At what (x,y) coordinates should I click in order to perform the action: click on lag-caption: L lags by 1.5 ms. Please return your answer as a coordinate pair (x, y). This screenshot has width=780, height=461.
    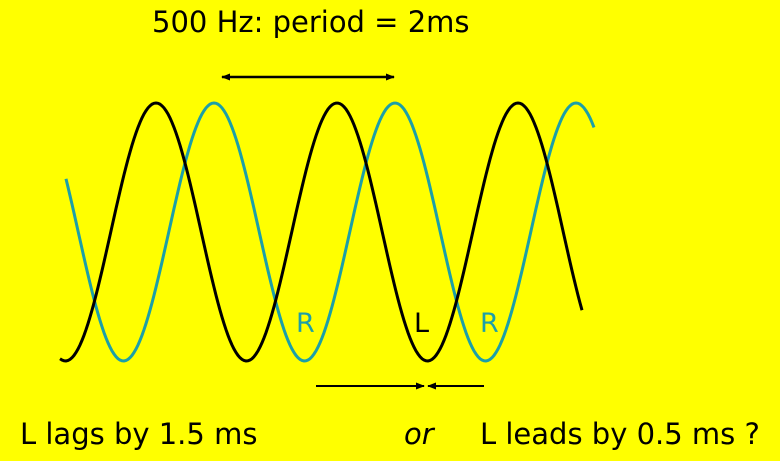
    Looking at the image, I should click on (139, 434).